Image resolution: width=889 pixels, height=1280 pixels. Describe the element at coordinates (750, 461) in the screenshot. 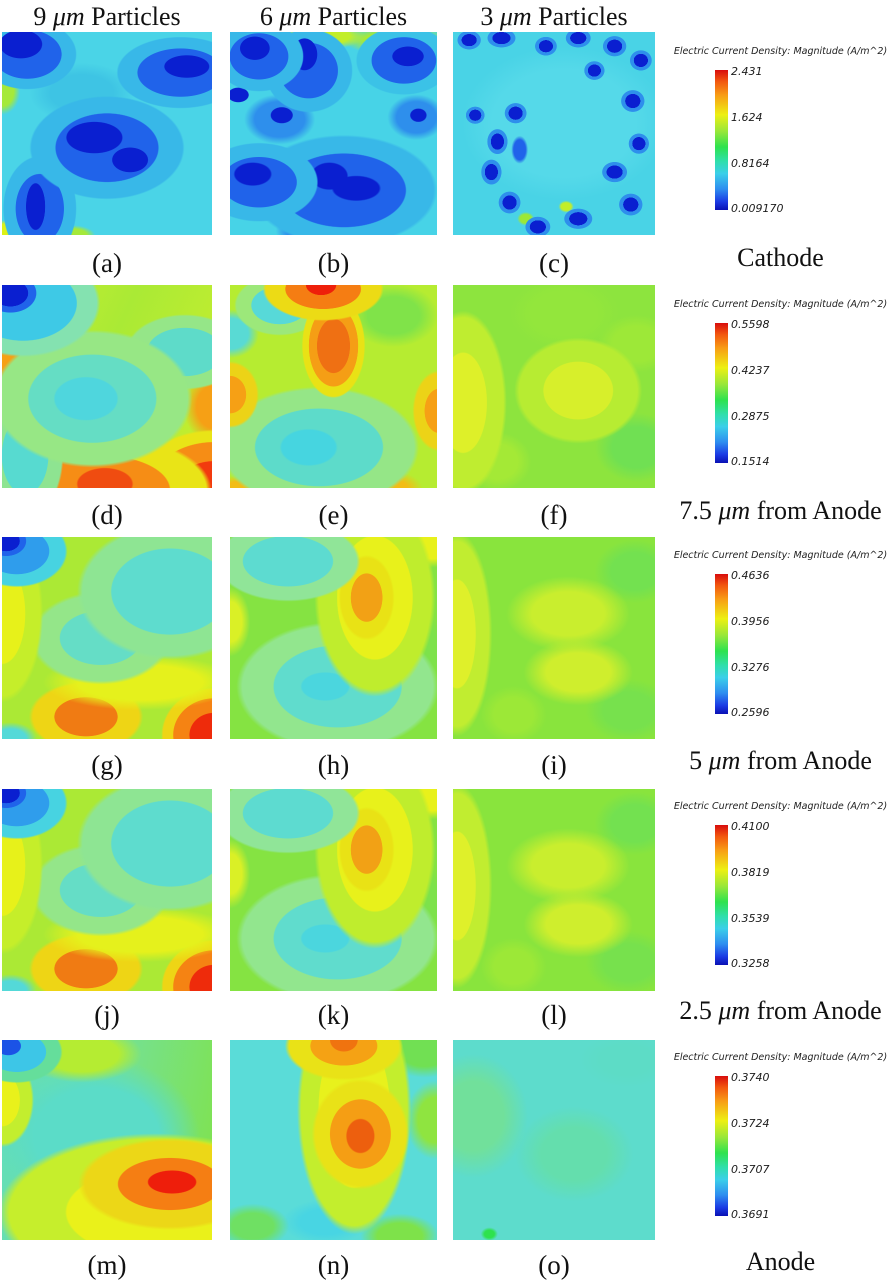

I see `colorbar-tick-min: 0.1514` at that location.